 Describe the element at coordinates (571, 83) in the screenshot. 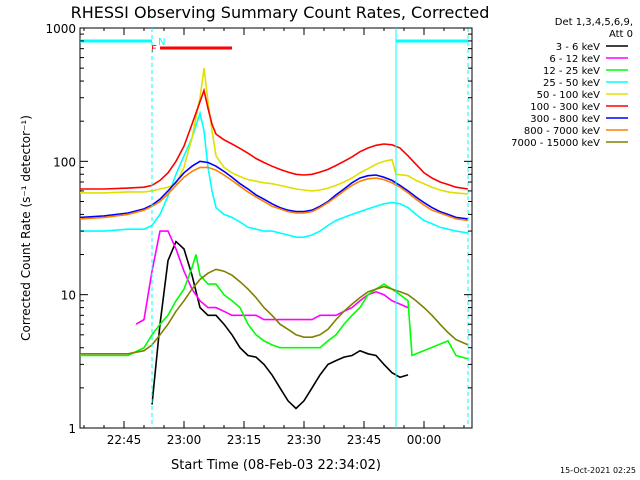

I see `legend-label-3: 25 - 50 keV` at that location.